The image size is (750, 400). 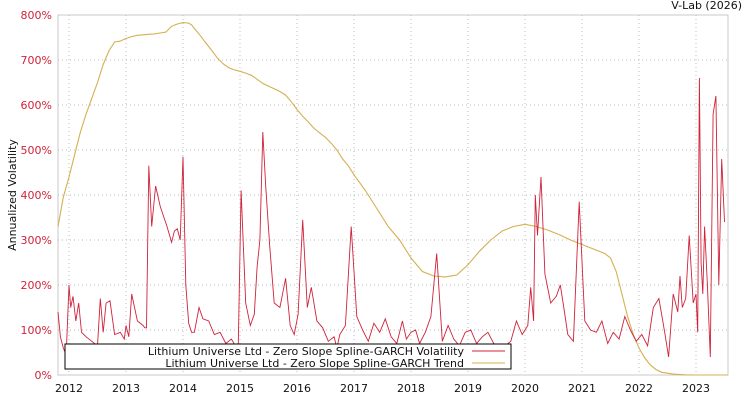 What do you see at coordinates (468, 388) in the screenshot?
I see `x-tick-label: 2019` at bounding box center [468, 388].